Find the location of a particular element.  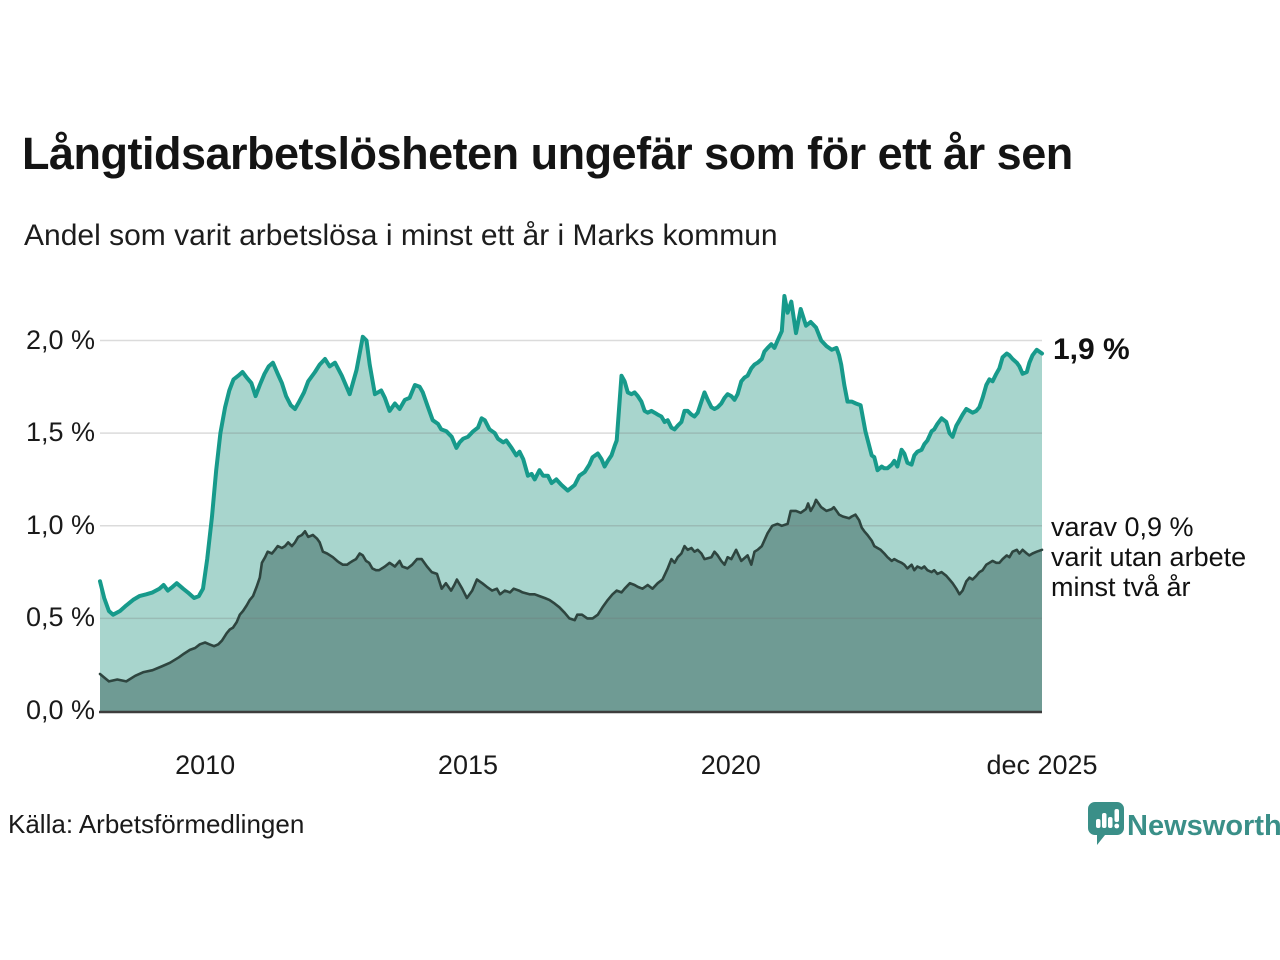

source-note: Källa: Arbetsförmedlingen is located at coordinates (156, 824).